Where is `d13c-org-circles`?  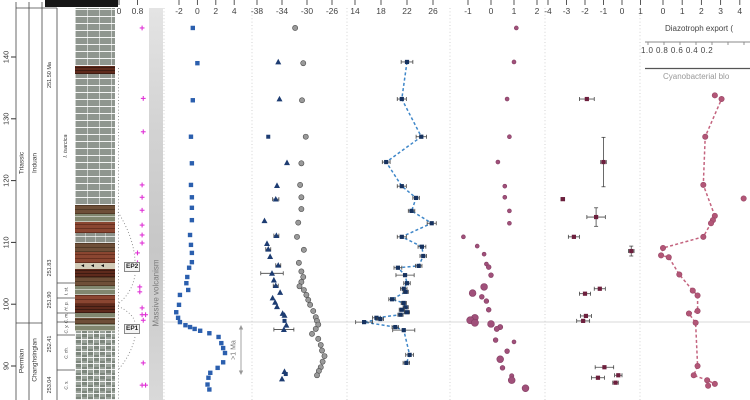
d13c-org-circles is located at coordinates (310, 202).